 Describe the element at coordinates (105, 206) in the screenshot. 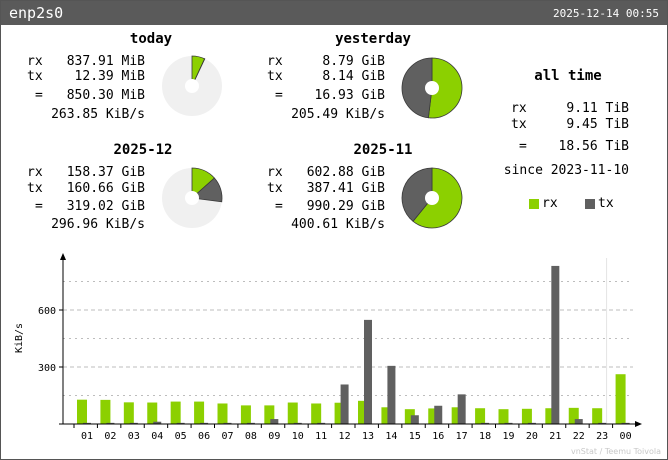

I see `month-current-total-value: 319.02 GiB` at that location.